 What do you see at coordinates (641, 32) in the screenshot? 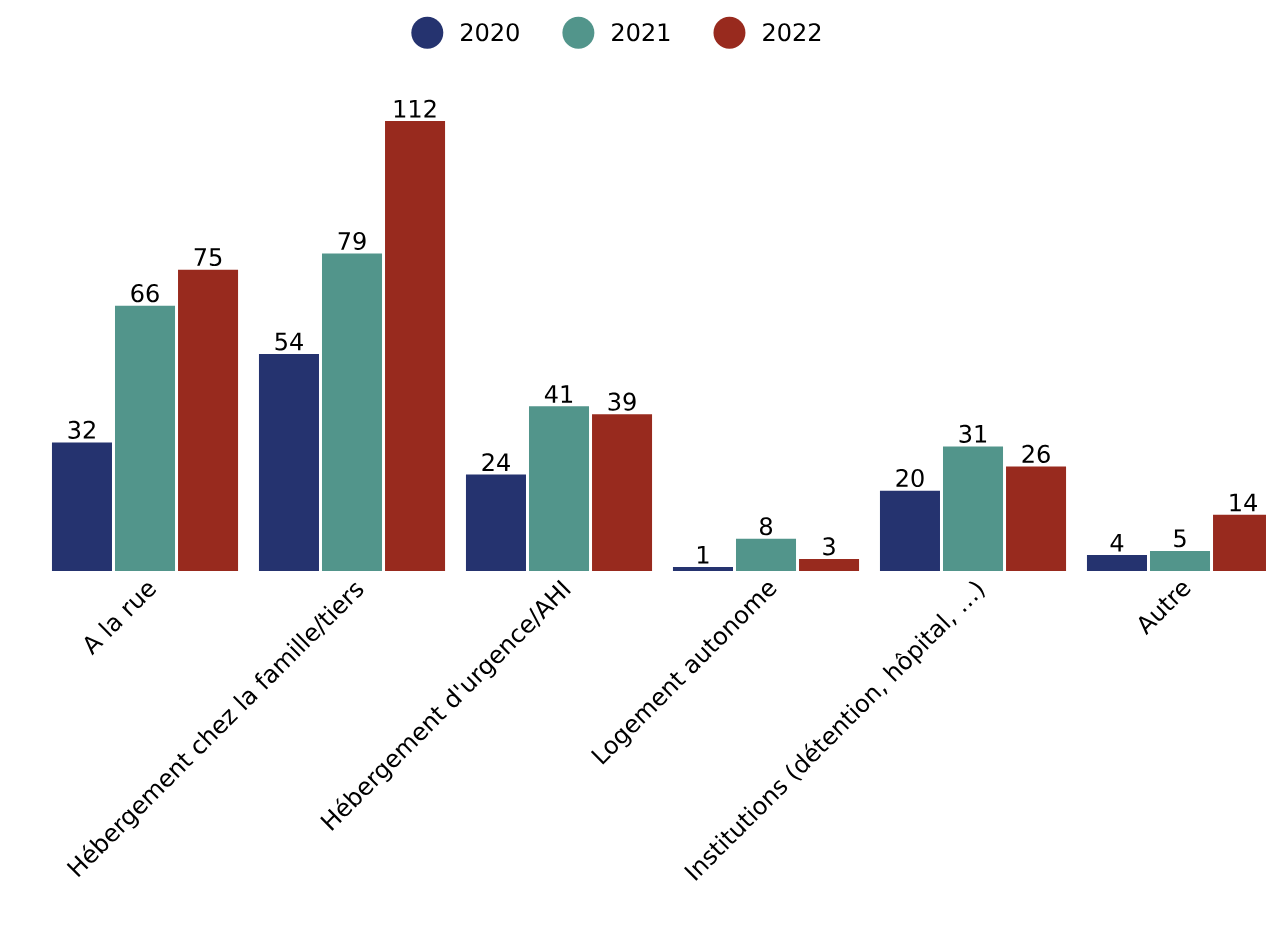
I see `legend-label: 2021` at bounding box center [641, 32].